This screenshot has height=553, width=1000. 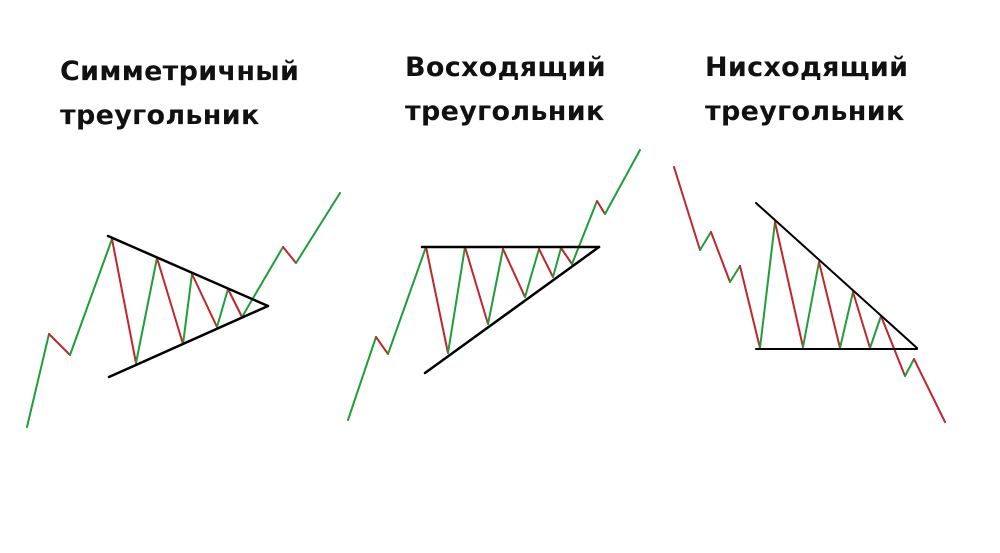 What do you see at coordinates (505, 67) in the screenshot?
I see `title-line: Восходящий` at bounding box center [505, 67].